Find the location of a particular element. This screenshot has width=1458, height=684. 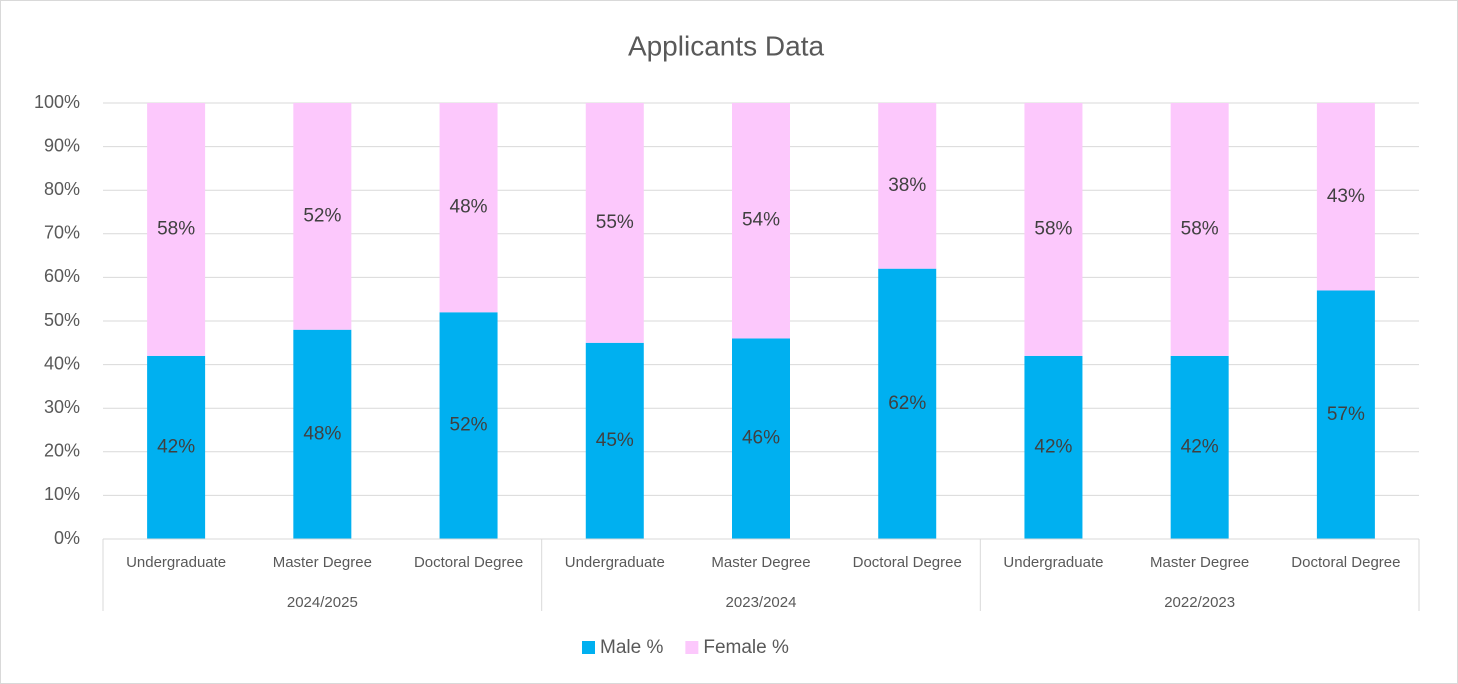

data-label: 55% is located at coordinates (615, 222).